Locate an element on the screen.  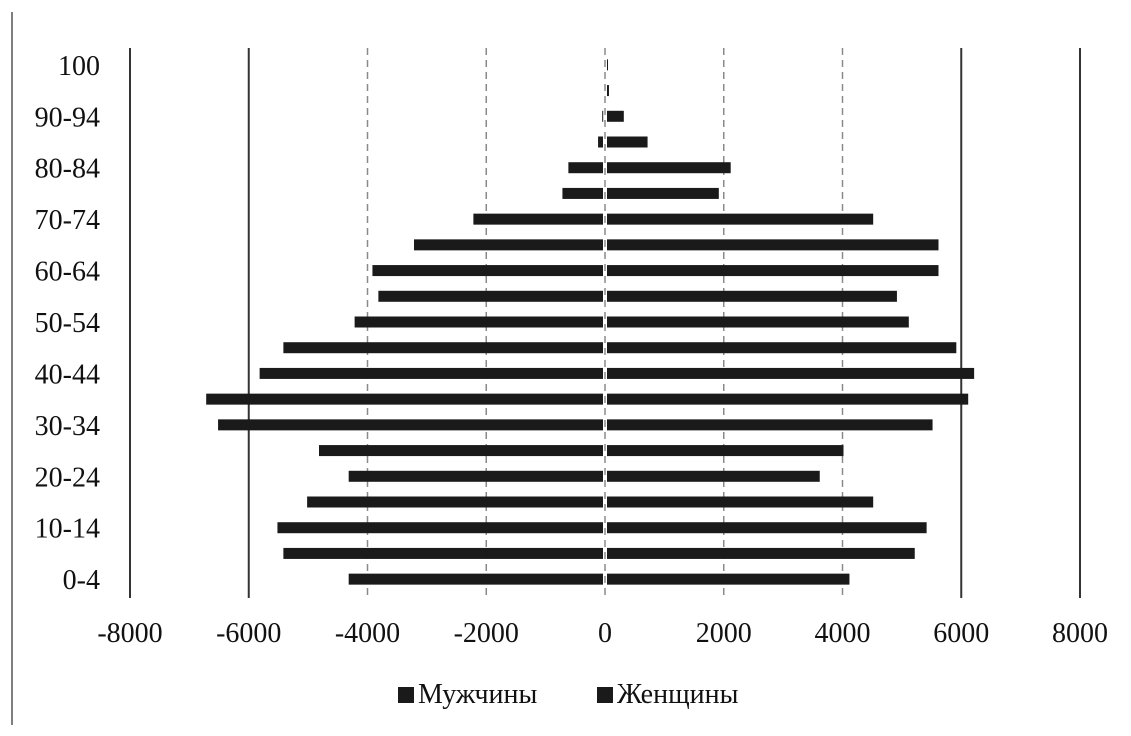
x-tick-label: 4000 is located at coordinates (843, 633).